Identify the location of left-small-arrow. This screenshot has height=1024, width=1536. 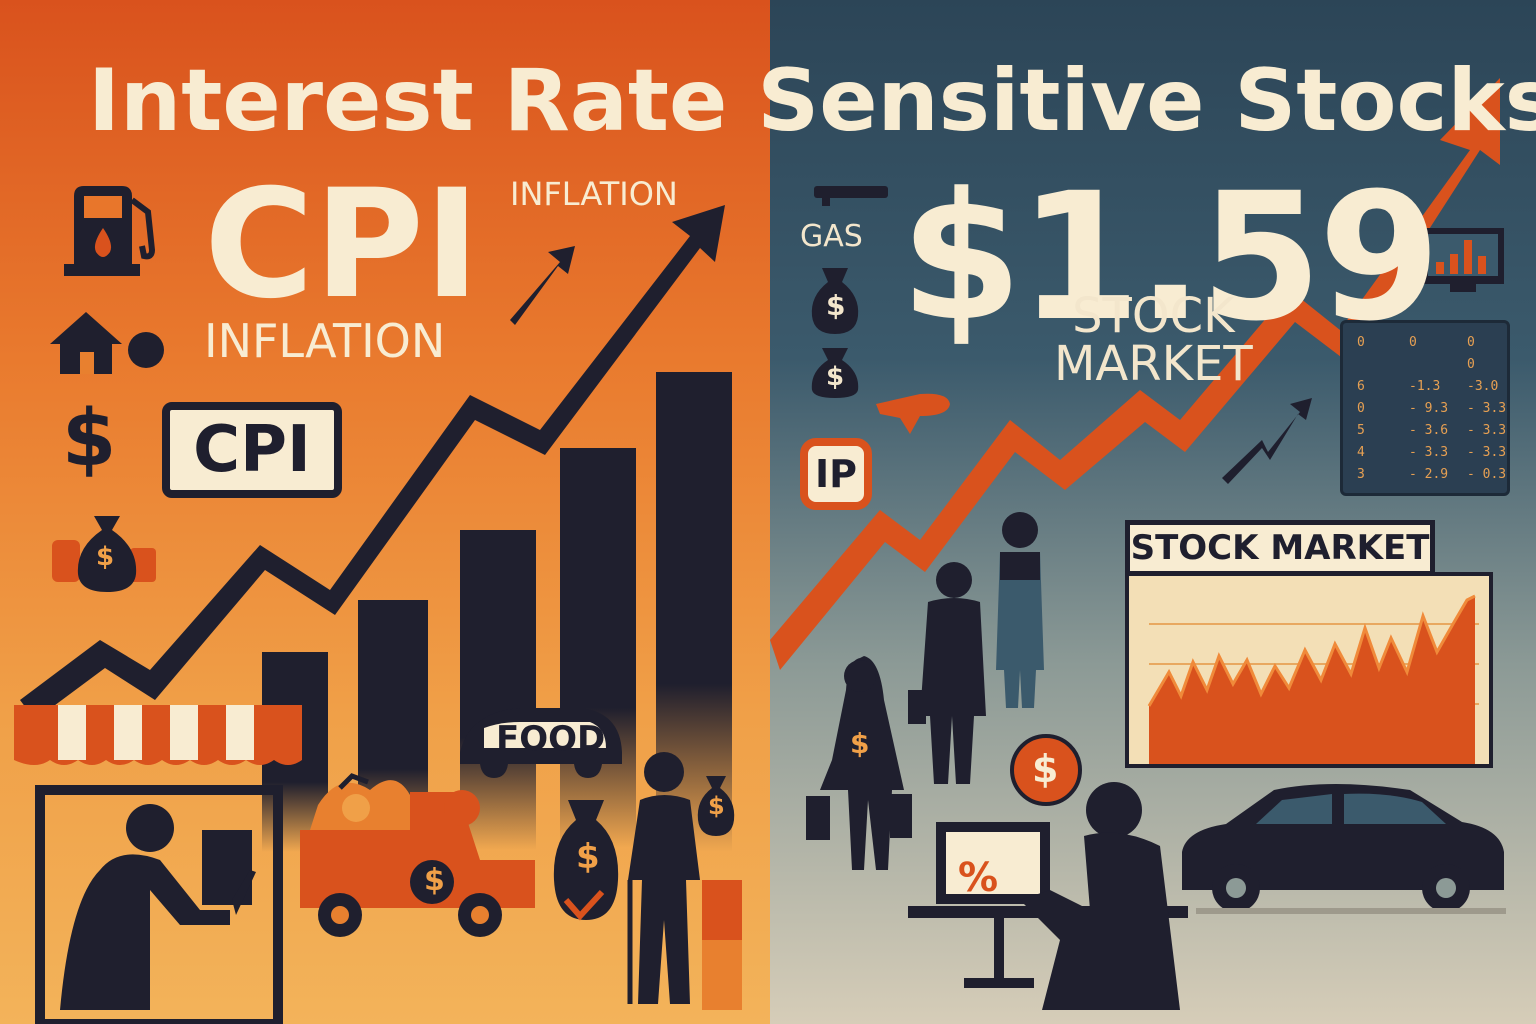
(542, 285).